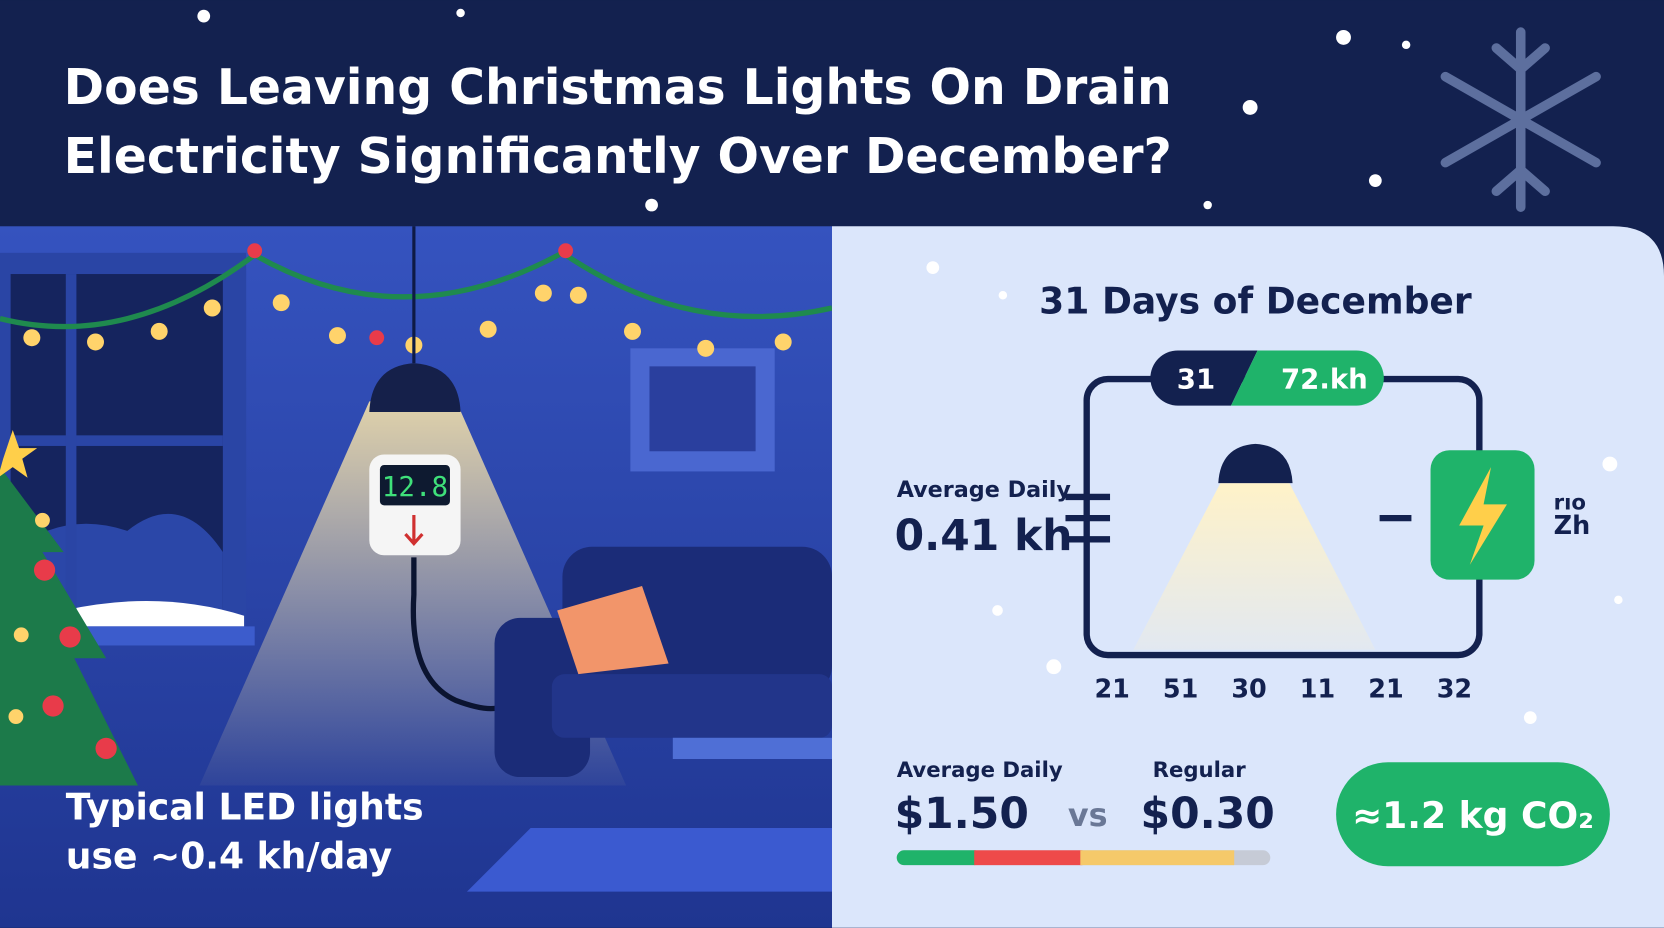 Image resolution: width=1664 pixels, height=928 pixels. I want to click on cost-value: $1.50, so click(962, 814).